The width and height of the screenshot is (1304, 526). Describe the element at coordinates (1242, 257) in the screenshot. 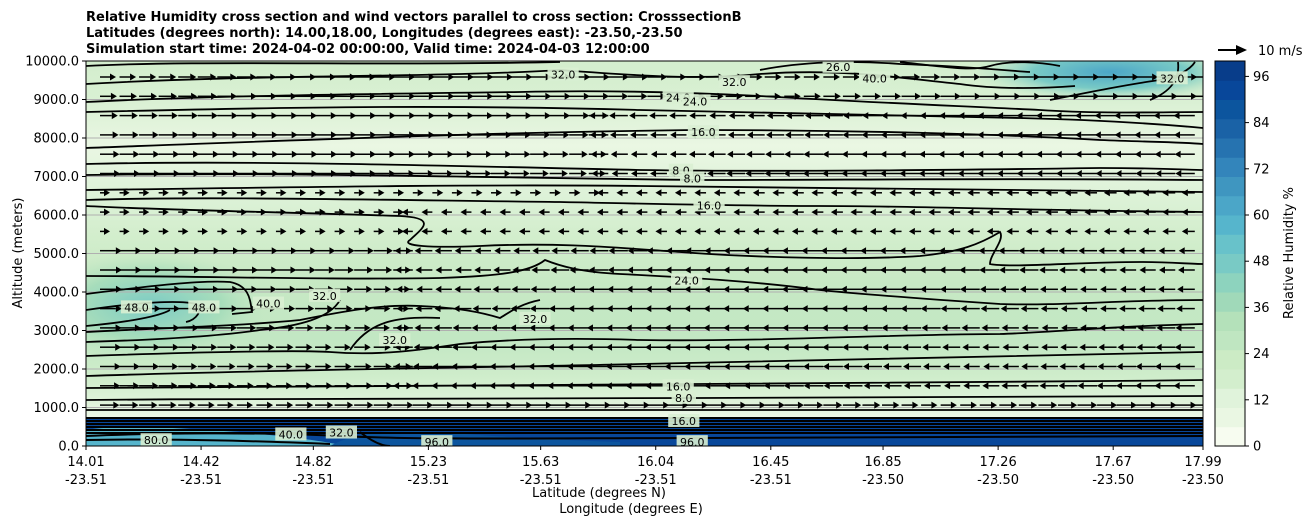

I see `colorbar: 0 12 24 36 48 60 72 84 96` at that location.